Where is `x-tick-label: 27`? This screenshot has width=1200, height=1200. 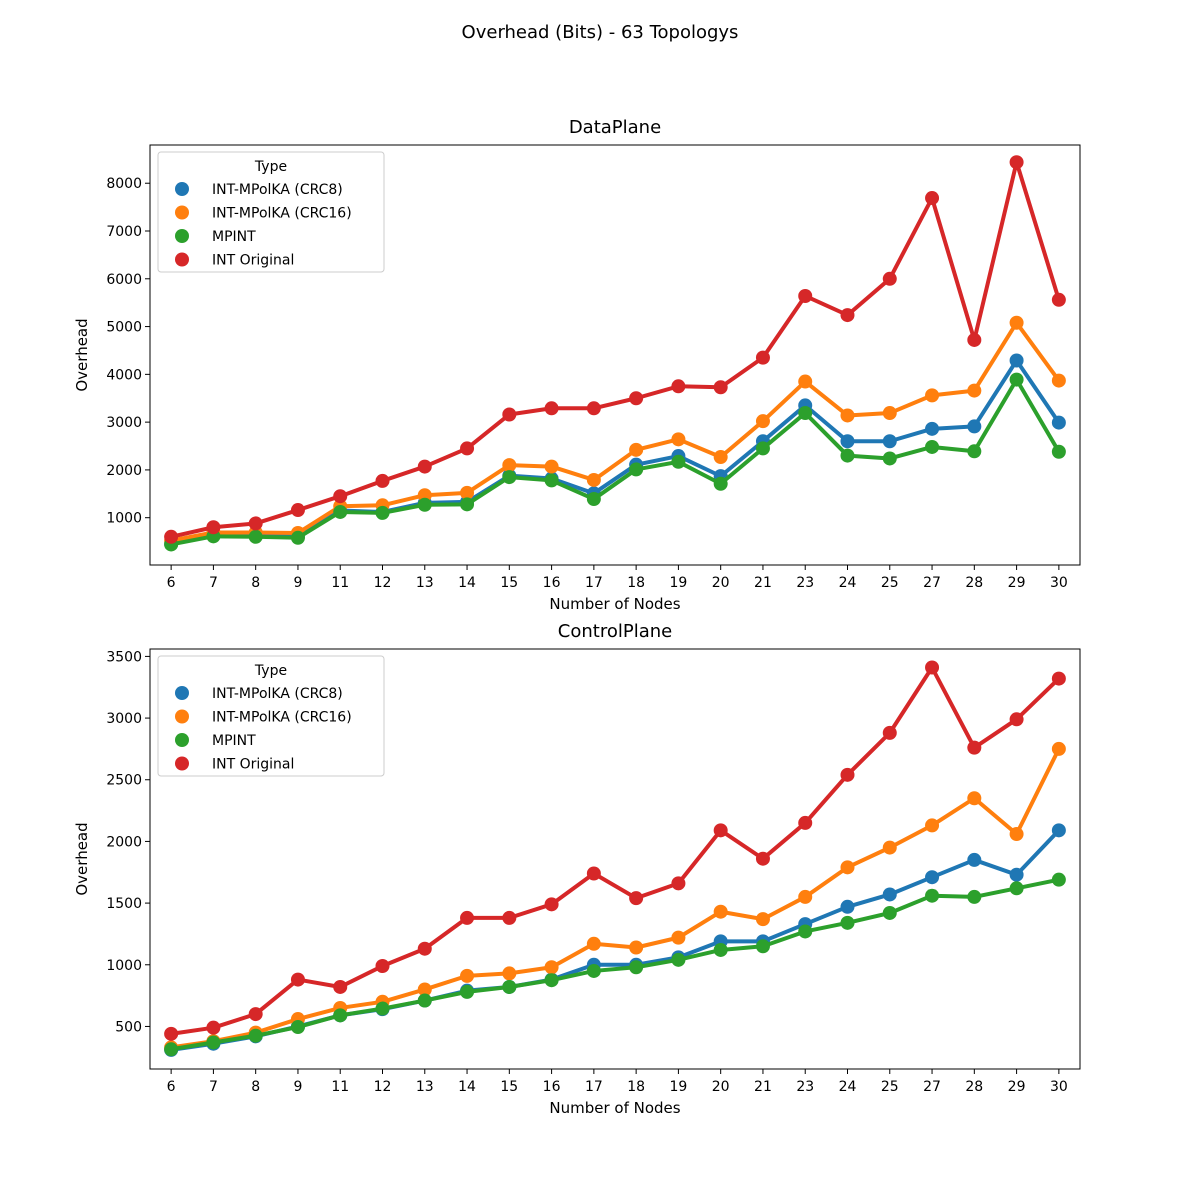 x-tick-label: 27 is located at coordinates (932, 1087).